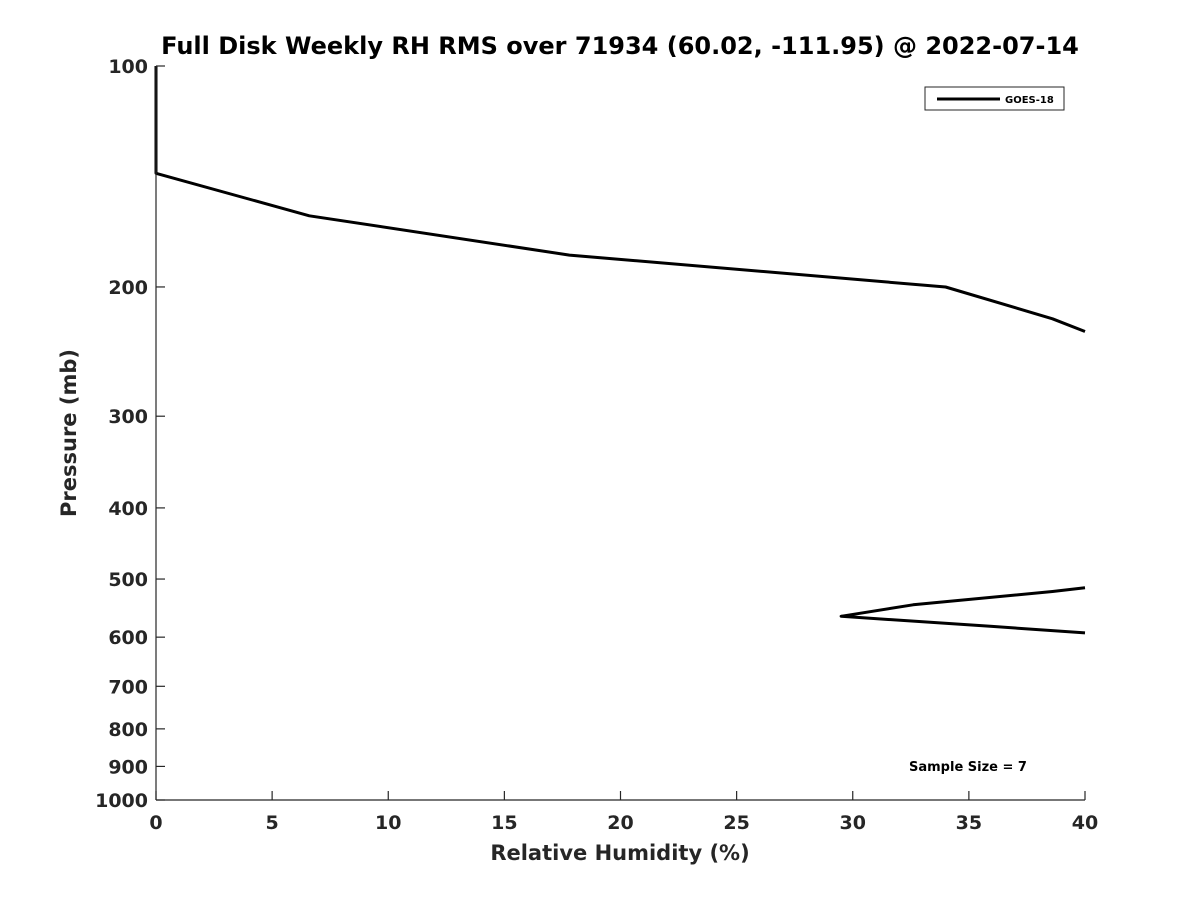 The height and width of the screenshot is (900, 1200). Describe the element at coordinates (272, 823) in the screenshot. I see `x-tick-label: 5` at that location.